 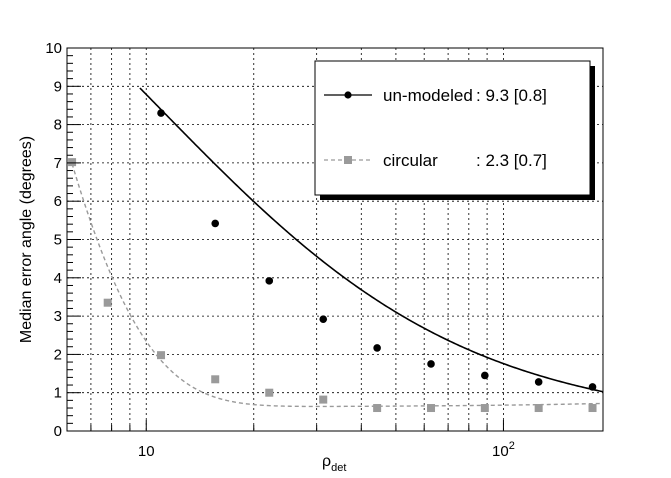 What do you see at coordinates (58, 316) in the screenshot?
I see `y-tick-label: 3` at bounding box center [58, 316].